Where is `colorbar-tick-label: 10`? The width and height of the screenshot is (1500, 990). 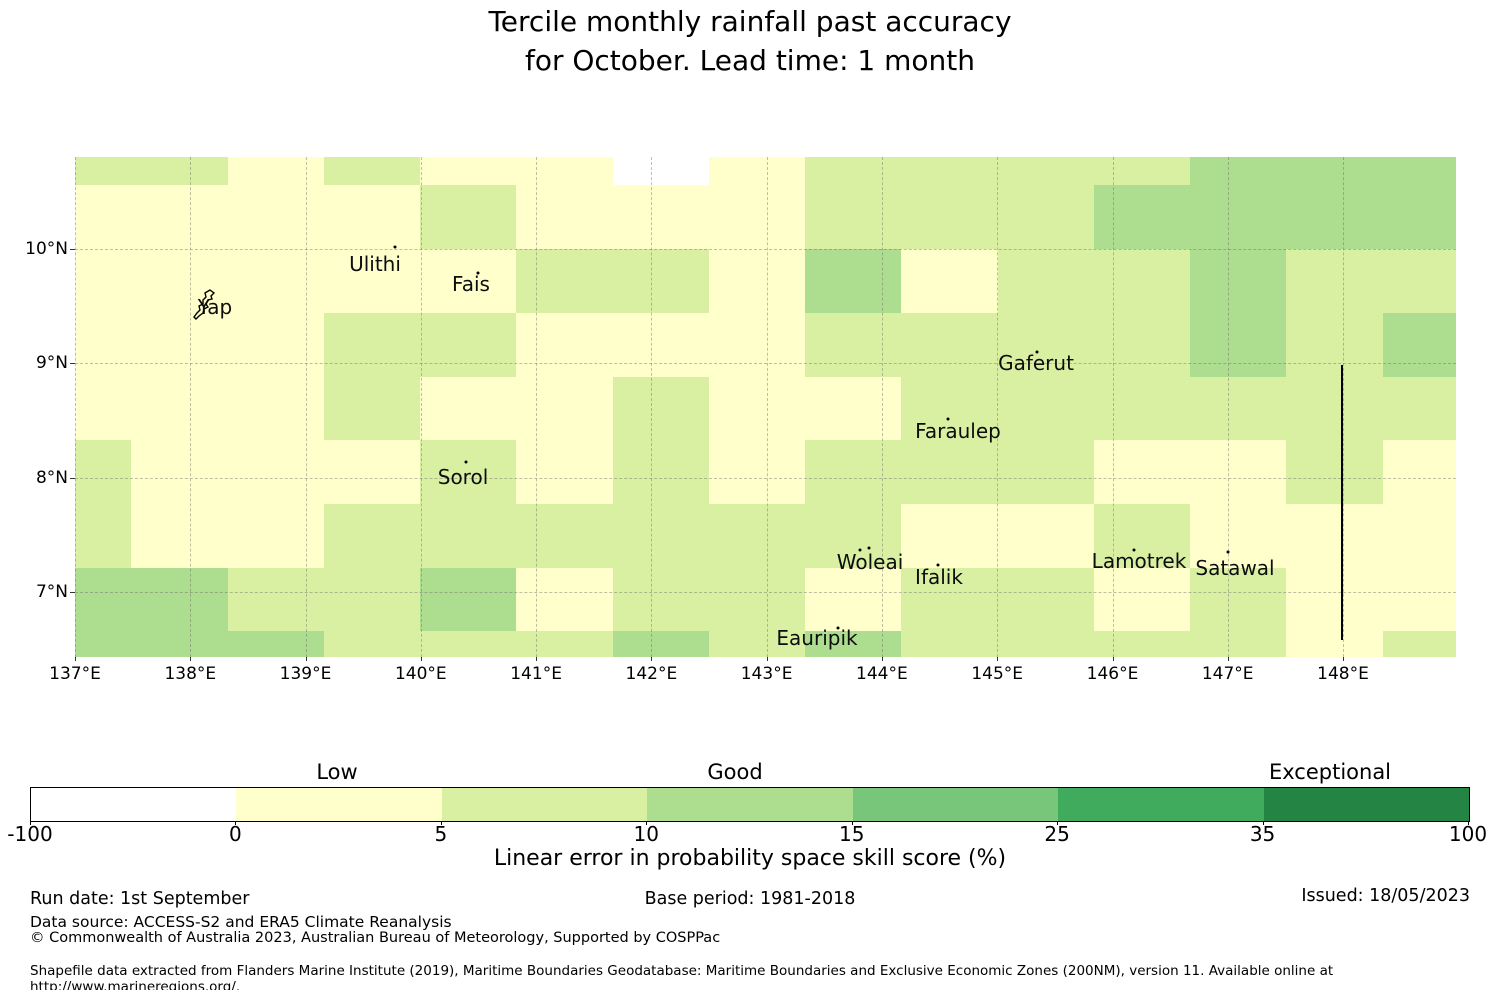 colorbar-tick-label: 10 is located at coordinates (646, 834).